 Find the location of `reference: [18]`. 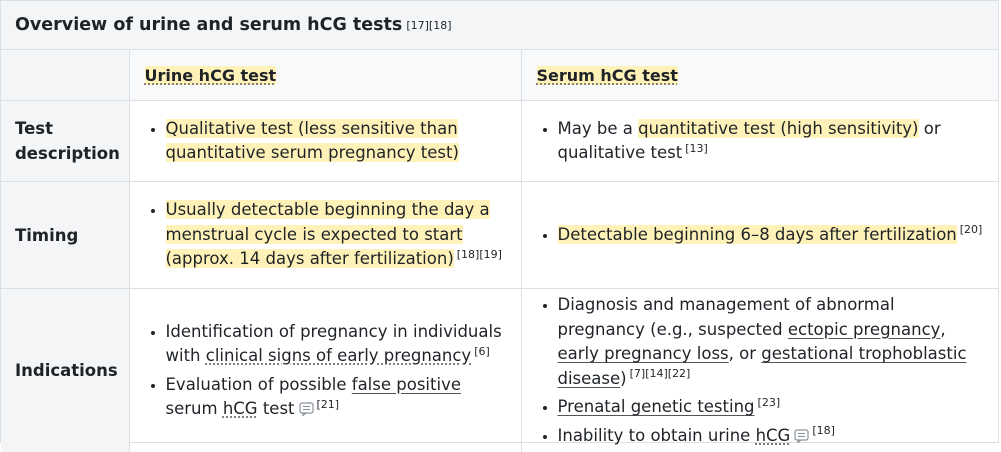

reference: [18] is located at coordinates (823, 430).